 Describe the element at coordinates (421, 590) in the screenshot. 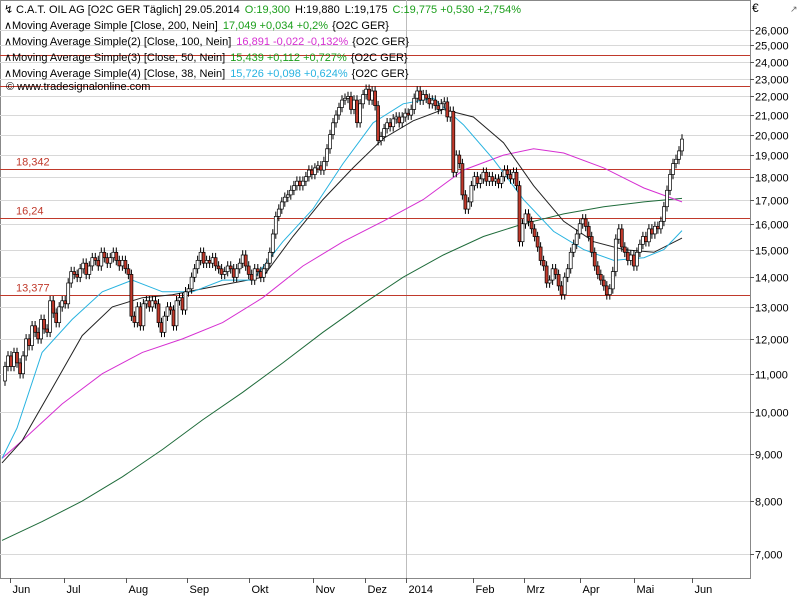

I see `x-tick-label: 2014` at that location.